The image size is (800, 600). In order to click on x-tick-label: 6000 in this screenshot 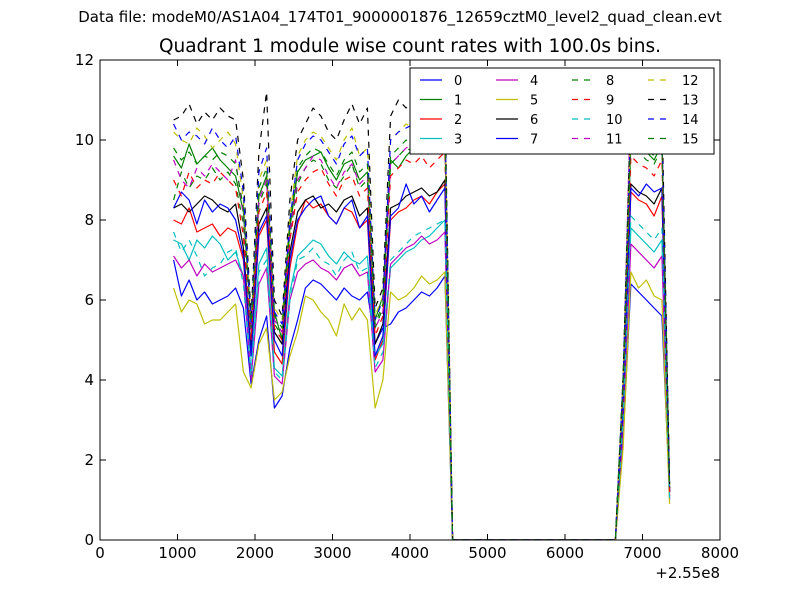, I will do `click(565, 553)`.